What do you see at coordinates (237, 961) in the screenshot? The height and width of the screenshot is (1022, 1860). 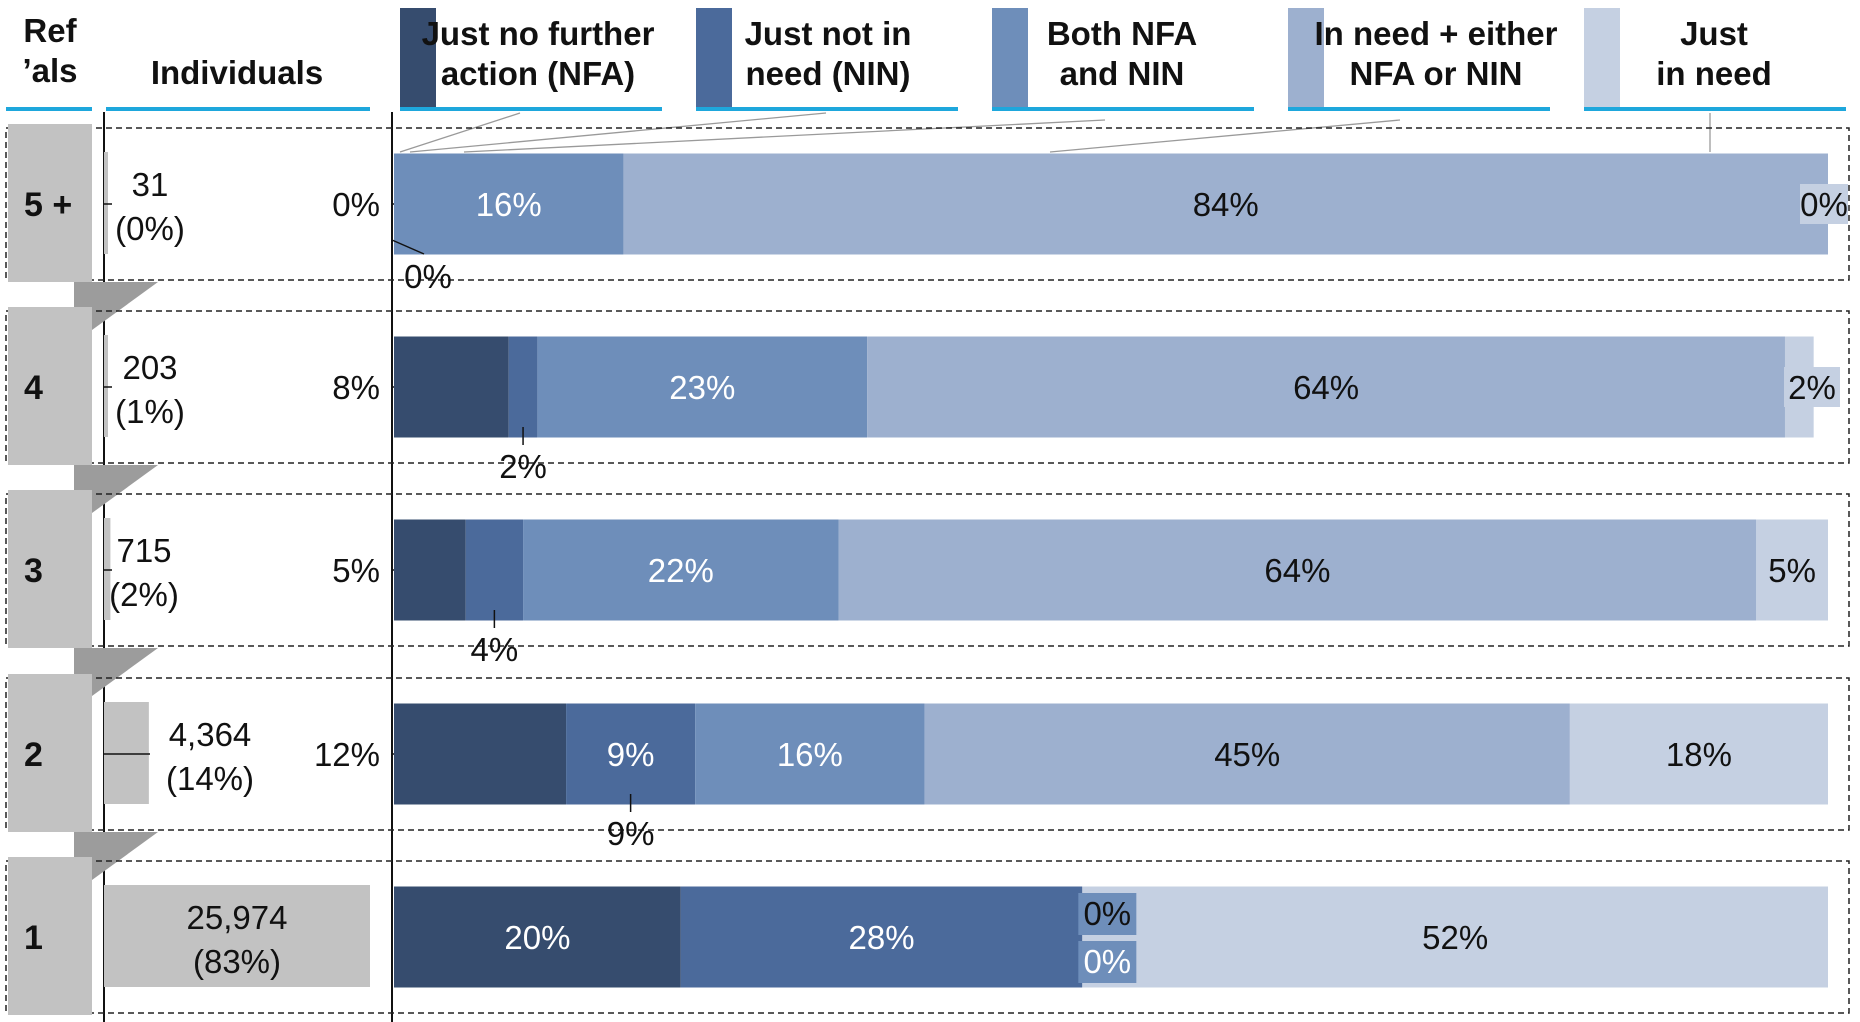 I see `individuals-share: (83%)` at bounding box center [237, 961].